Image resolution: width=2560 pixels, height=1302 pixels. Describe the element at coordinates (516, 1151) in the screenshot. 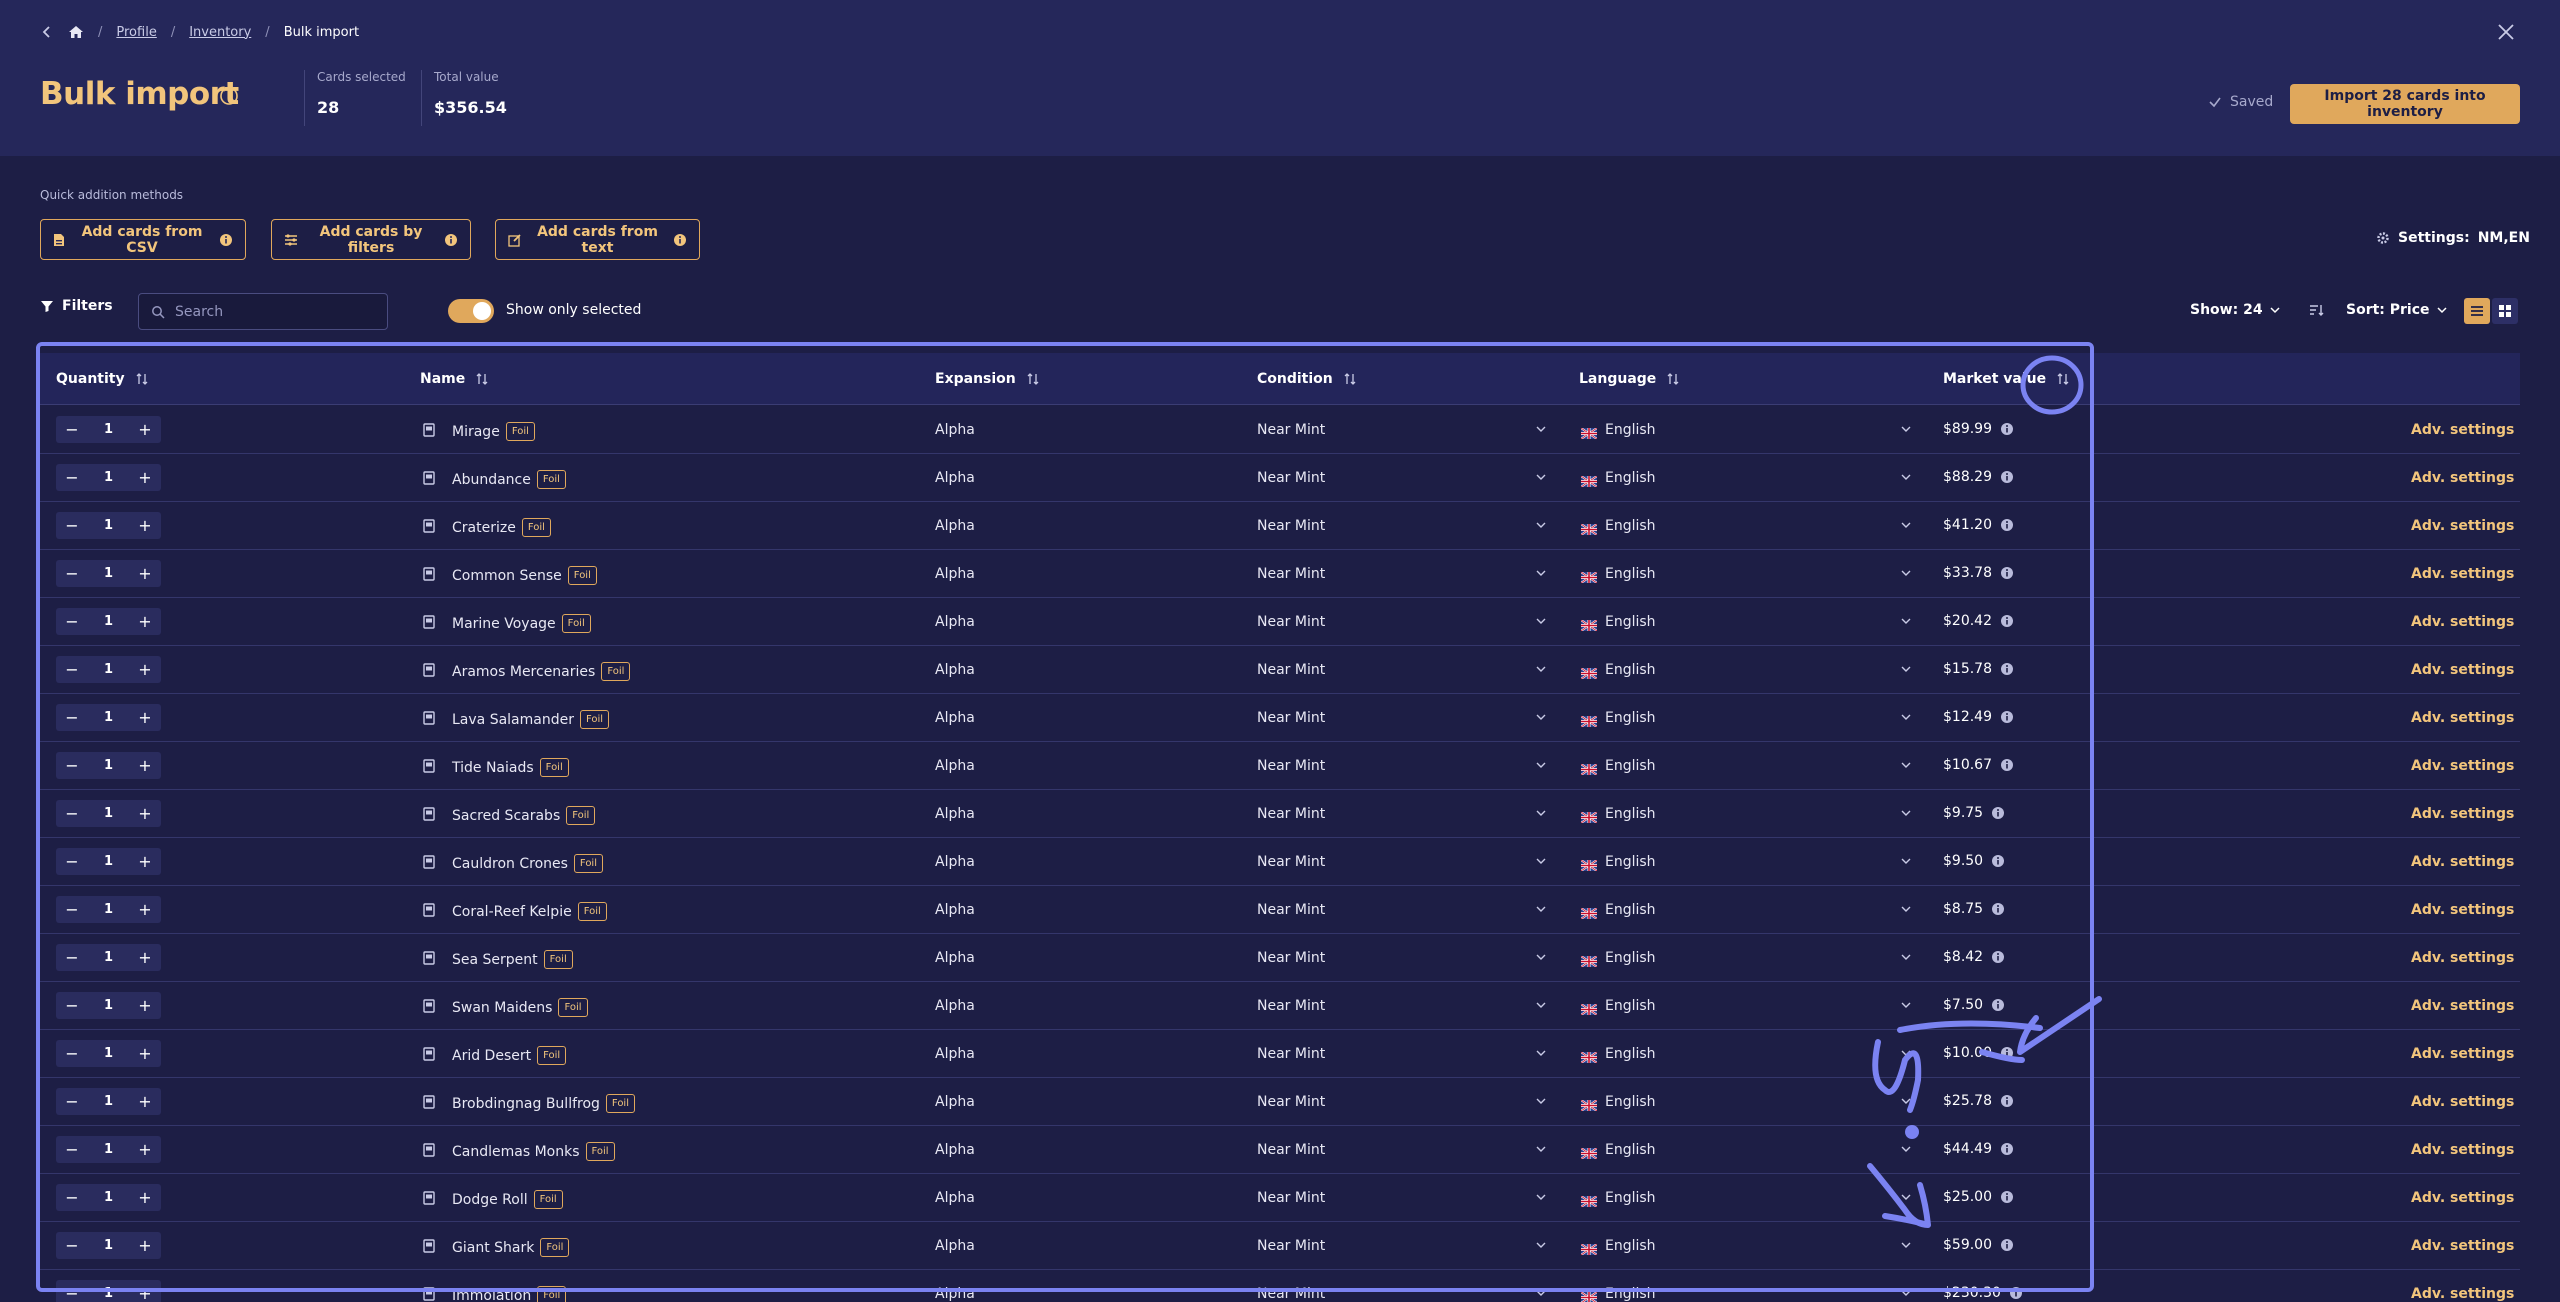

I see `card-name: Candlemas Monks` at that location.